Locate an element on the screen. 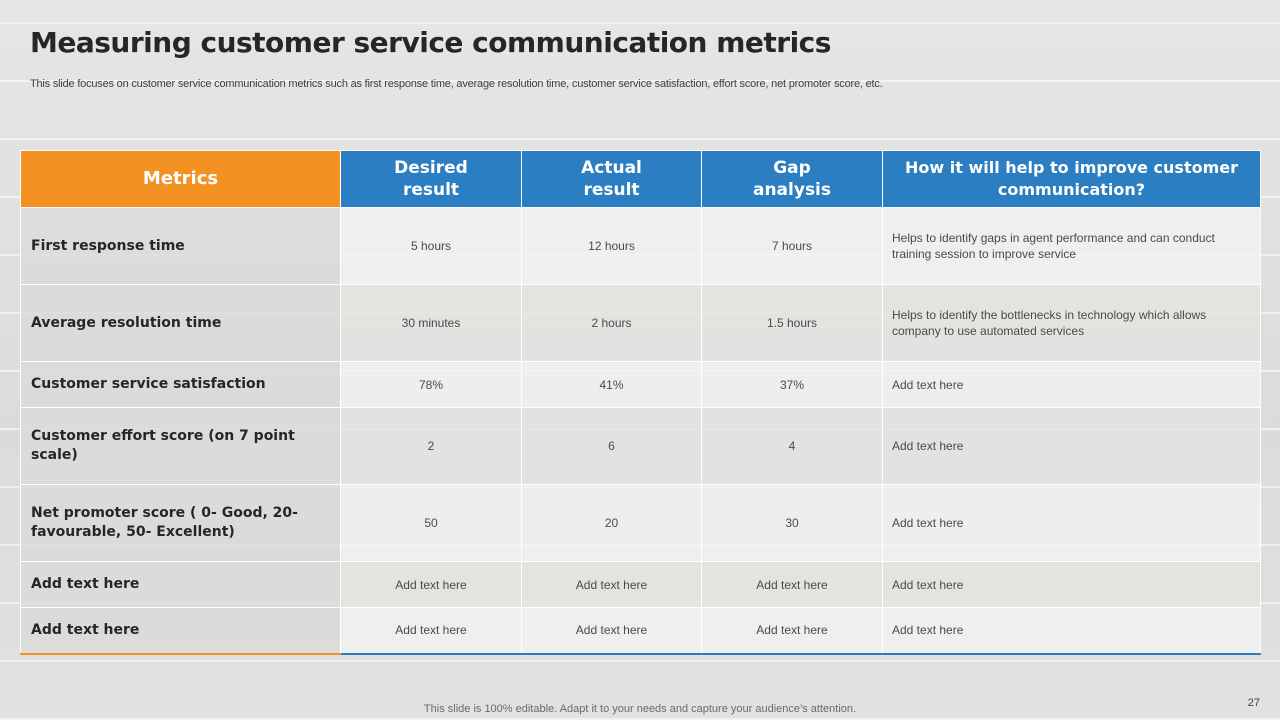 The height and width of the screenshot is (720, 1280). header-actual-result: Actual result is located at coordinates (611, 179).